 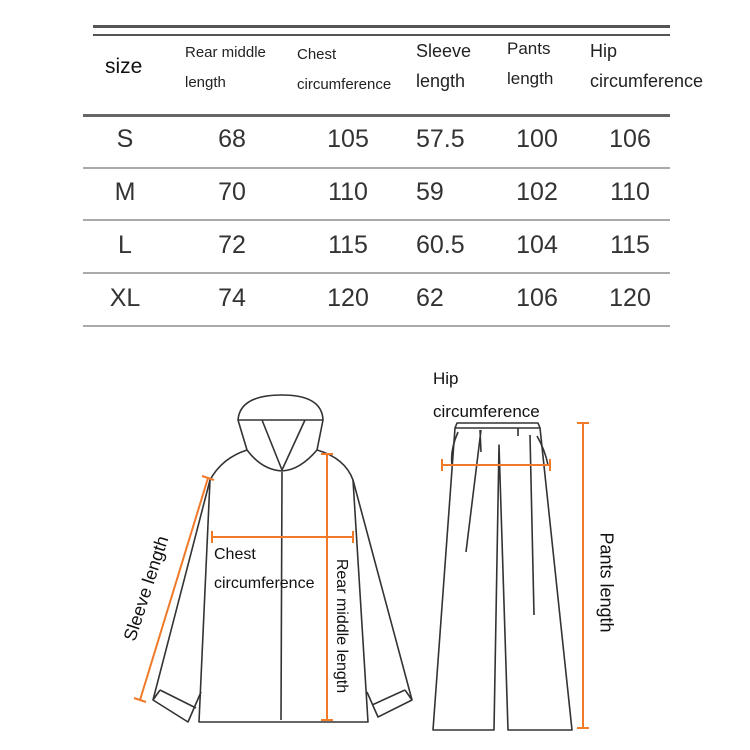 What do you see at coordinates (537, 139) in the screenshot?
I see `value-cell: 100` at bounding box center [537, 139].